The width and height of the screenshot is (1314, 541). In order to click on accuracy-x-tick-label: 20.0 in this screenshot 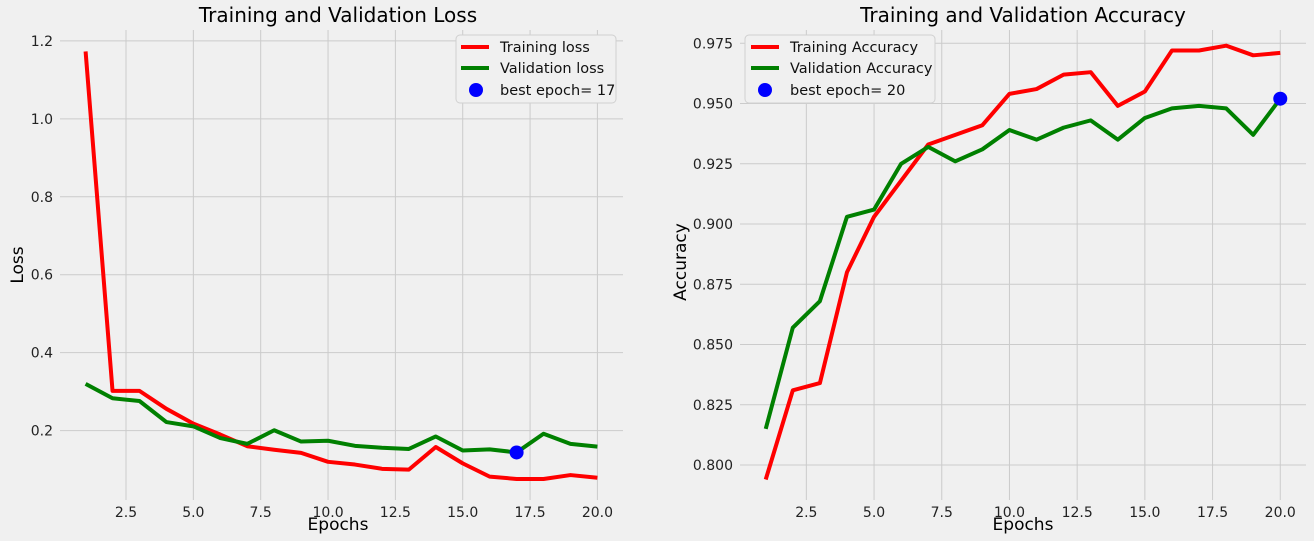, I will do `click(1280, 513)`.